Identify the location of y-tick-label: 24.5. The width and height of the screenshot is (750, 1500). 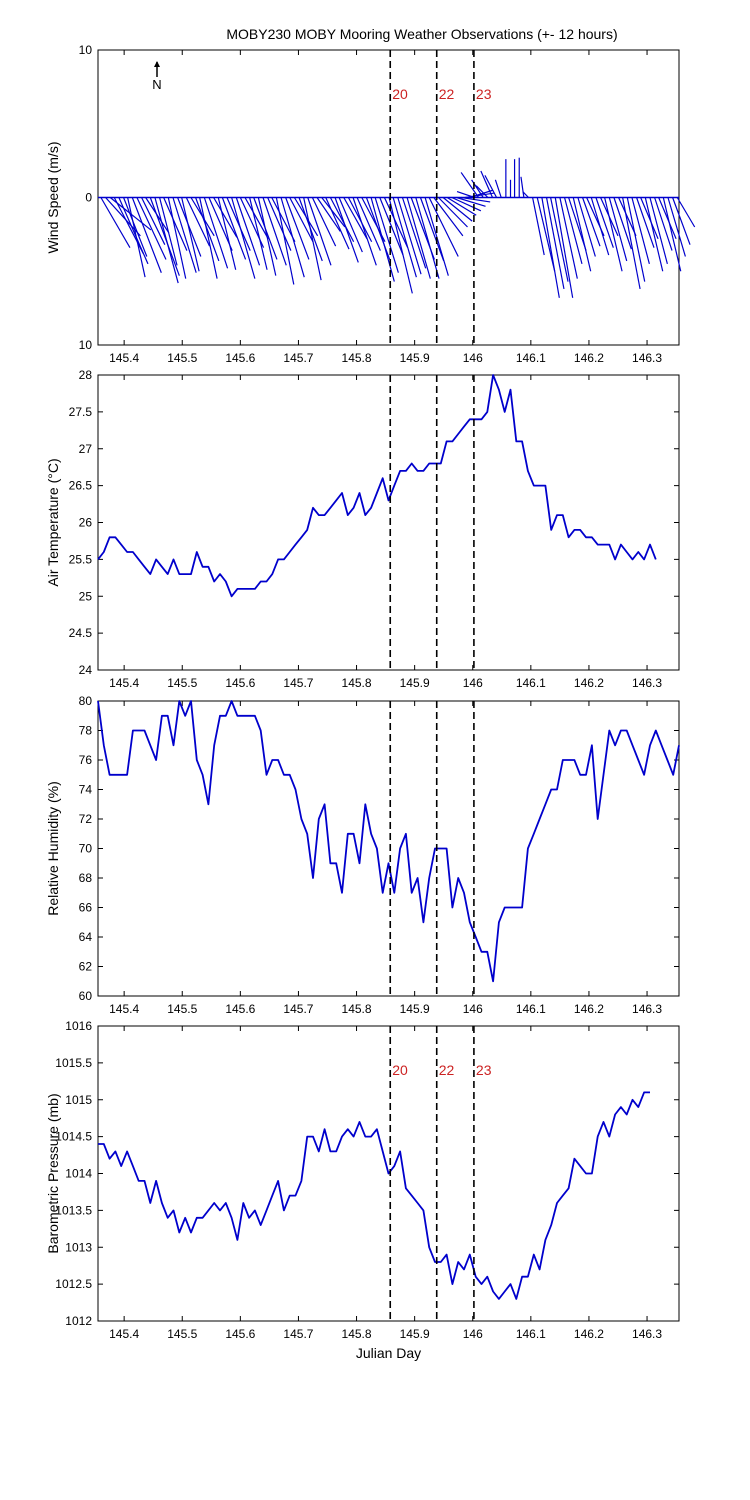
(81, 633).